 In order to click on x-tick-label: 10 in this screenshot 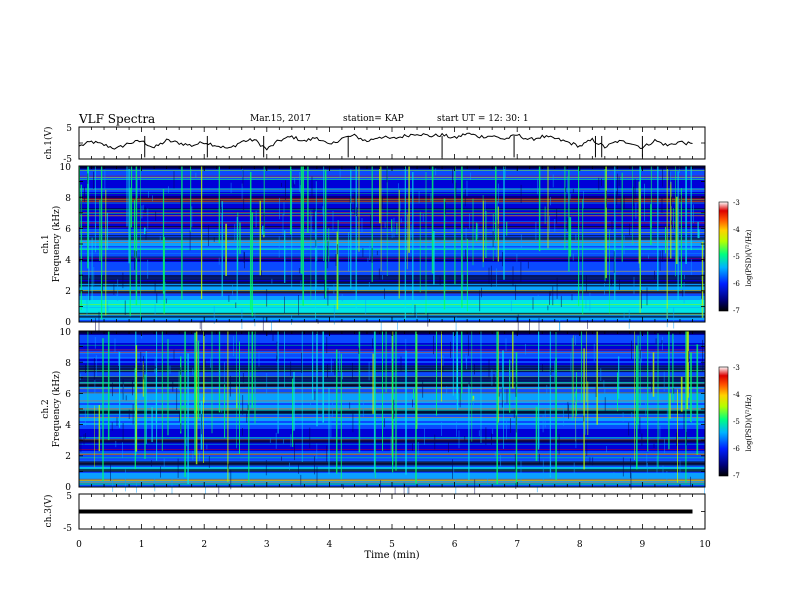, I will do `click(705, 545)`.